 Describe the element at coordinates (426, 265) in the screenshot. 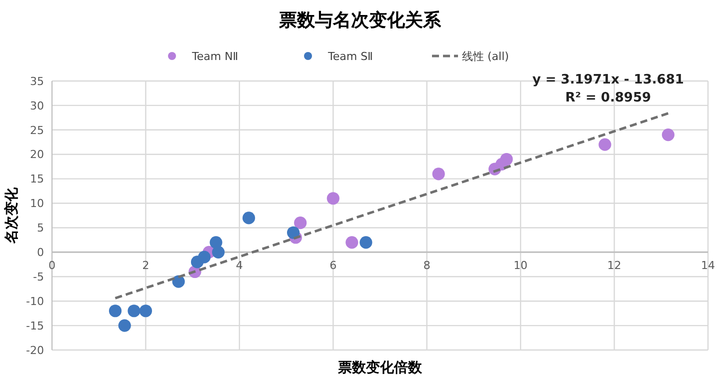

I see `x-tick-label: 8` at that location.